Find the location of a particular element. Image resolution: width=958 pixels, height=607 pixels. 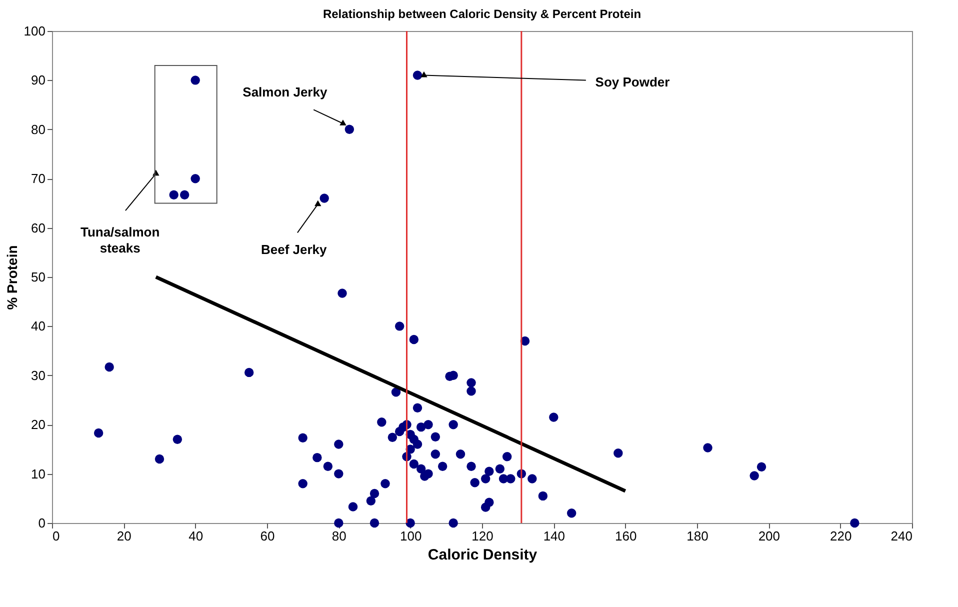

x-tick-label: 20 is located at coordinates (124, 536).